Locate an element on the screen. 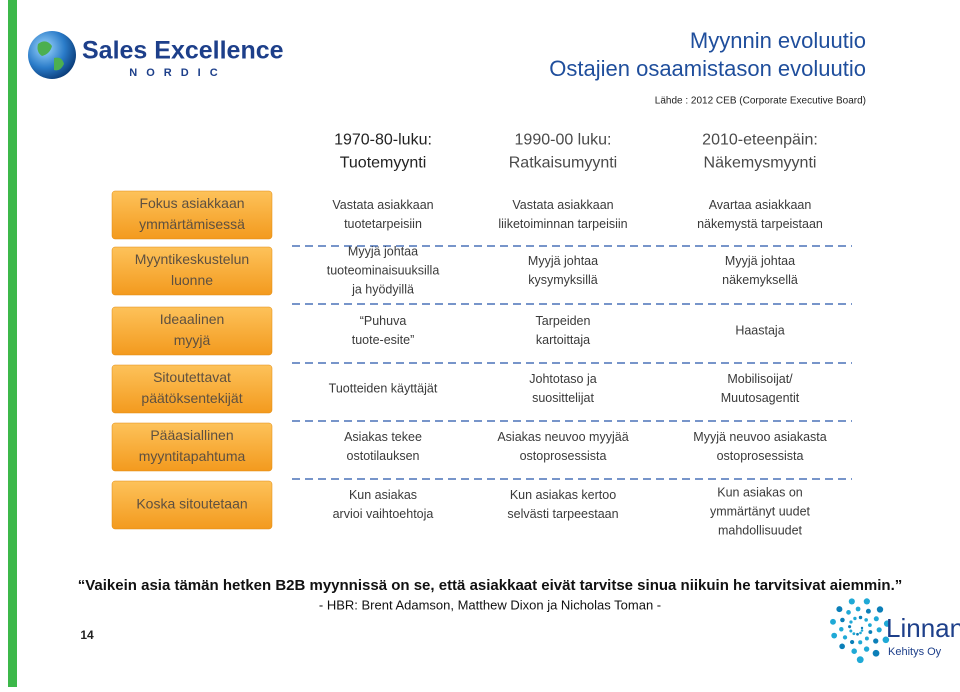 The height and width of the screenshot is (692, 960). cell-text: Tarpeiden is located at coordinates (563, 321).